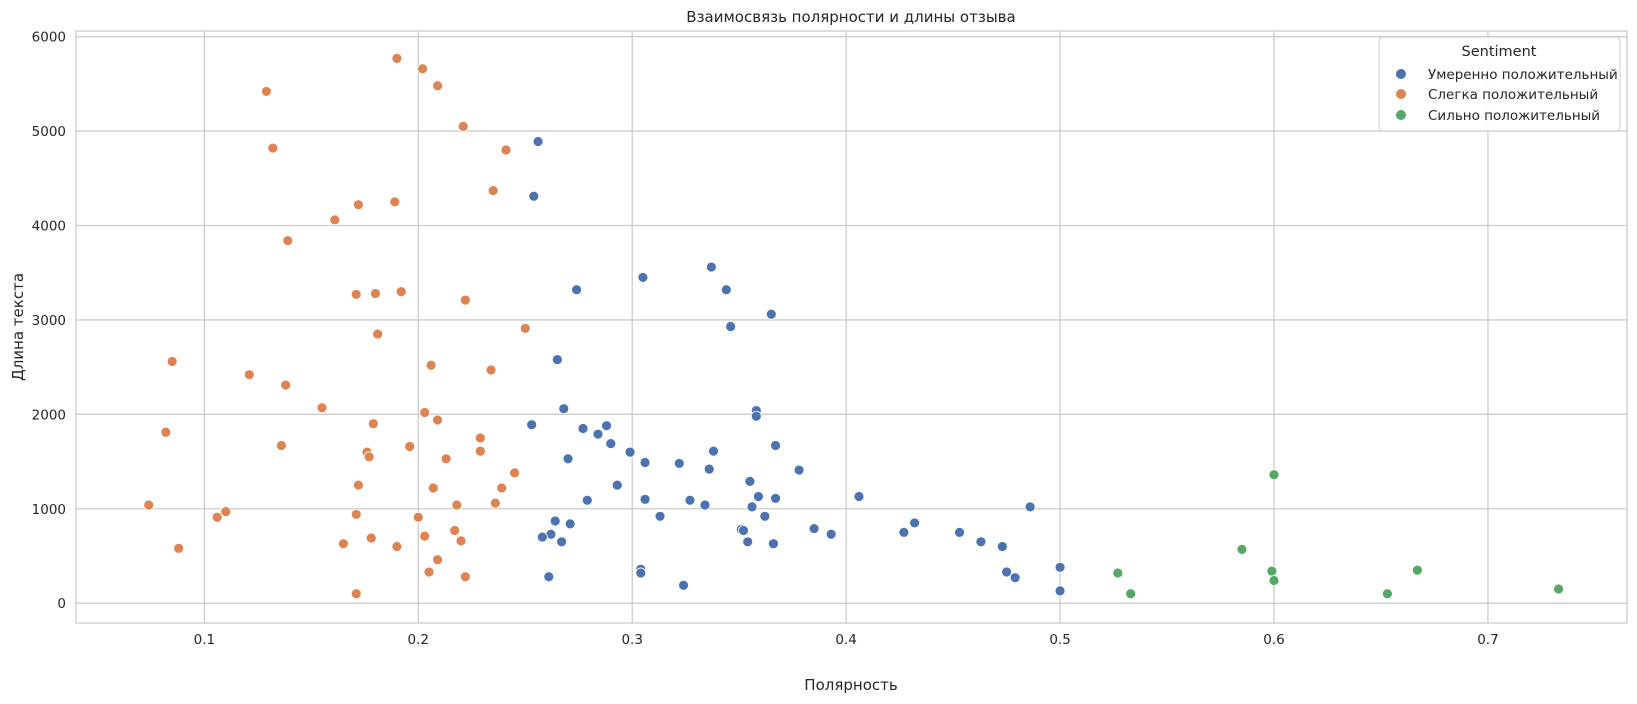  Describe the element at coordinates (61, 604) in the screenshot. I see `y-tick-label: 0` at that location.